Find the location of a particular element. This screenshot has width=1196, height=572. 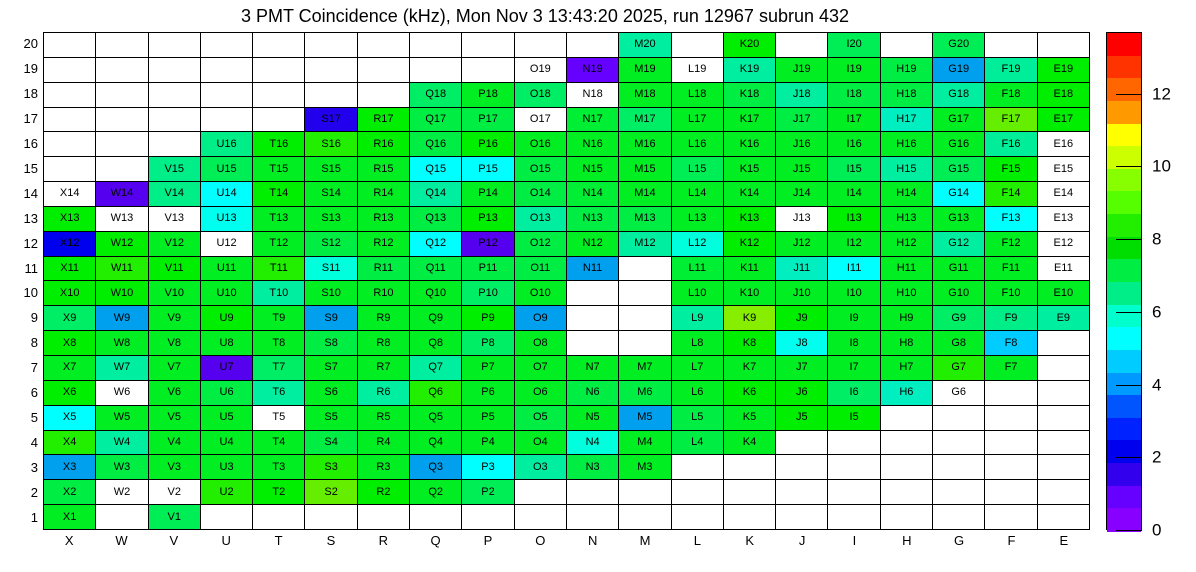

heatmap-cell: O15 is located at coordinates (540, 169).